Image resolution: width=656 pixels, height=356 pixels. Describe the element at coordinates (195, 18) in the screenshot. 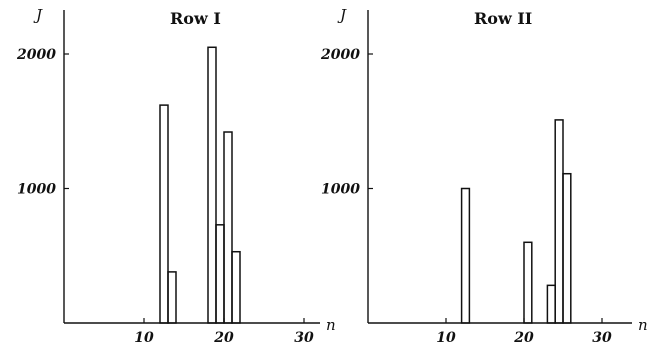

I see `chart-title: Row I` at that location.